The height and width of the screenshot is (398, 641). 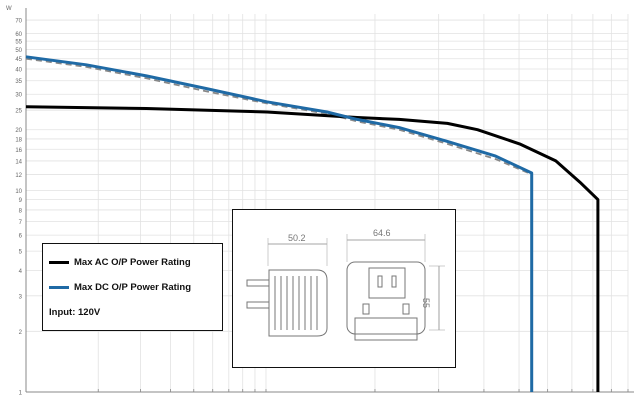 What do you see at coordinates (18, 35) in the screenshot?
I see `y-tick-label: 60` at bounding box center [18, 35].